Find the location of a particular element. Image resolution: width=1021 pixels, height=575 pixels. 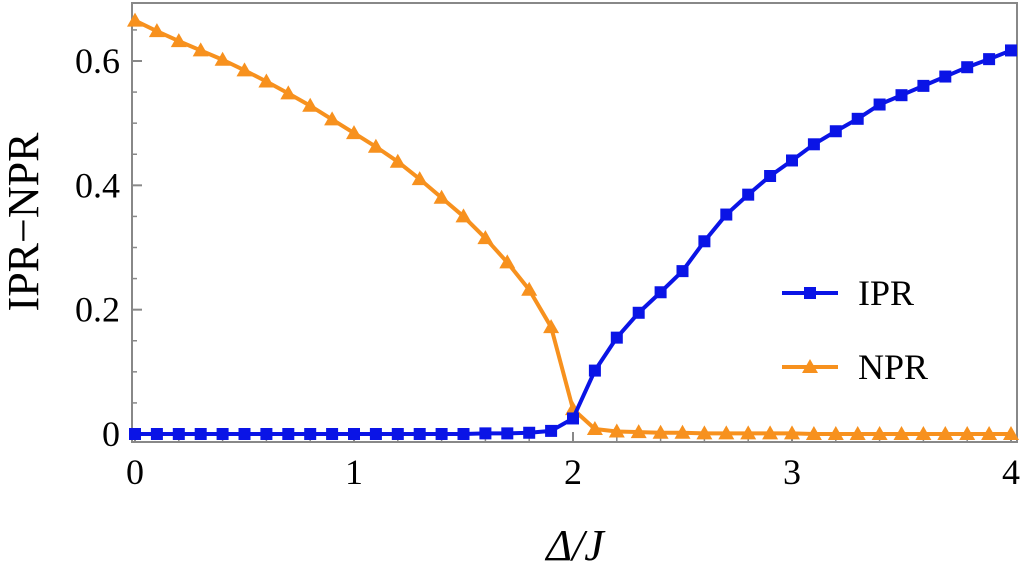

y-tick-label: 0.4 is located at coordinates (97, 185).